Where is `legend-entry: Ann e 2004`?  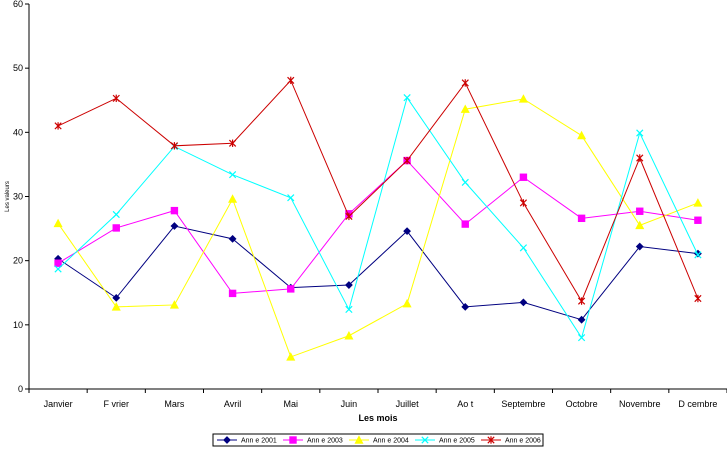
legend-entry: Ann e 2004 is located at coordinates (379, 440).